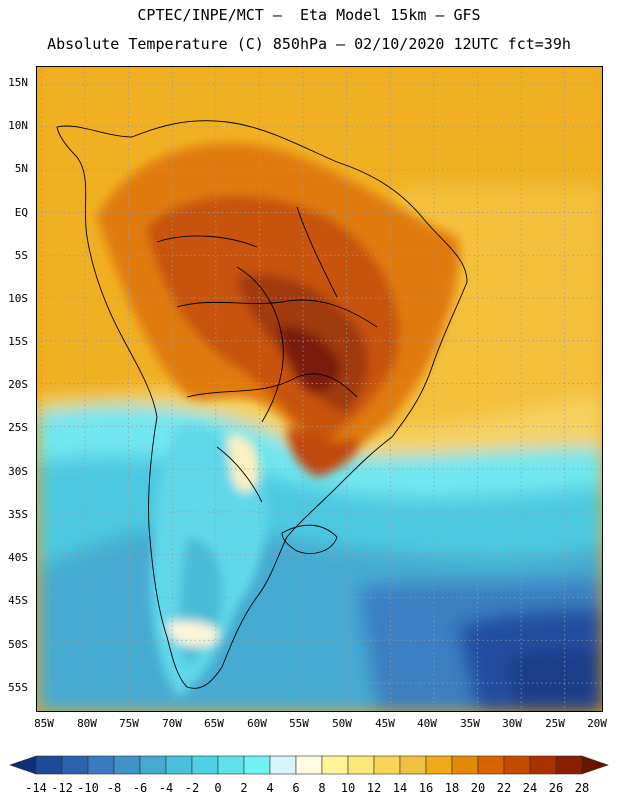 This screenshot has width=618, height=800. What do you see at coordinates (18, 687) in the screenshot?
I see `lat-label-55s: 55S` at bounding box center [18, 687].